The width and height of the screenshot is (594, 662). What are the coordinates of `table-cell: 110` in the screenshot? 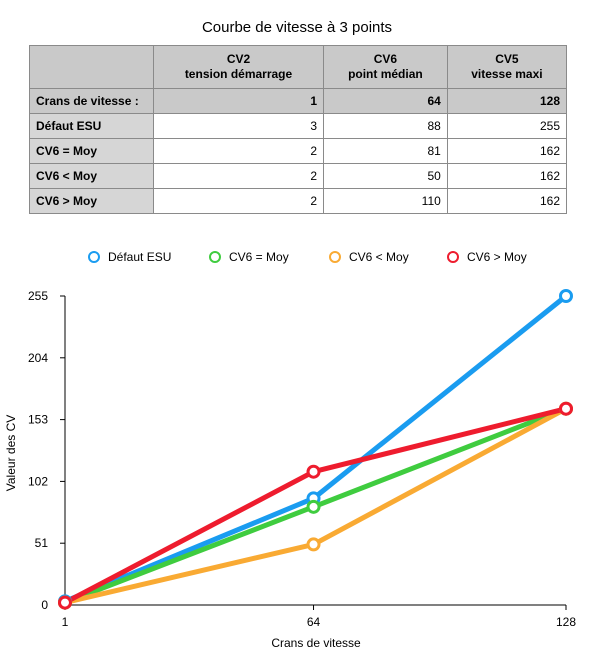 It's located at (385, 201).